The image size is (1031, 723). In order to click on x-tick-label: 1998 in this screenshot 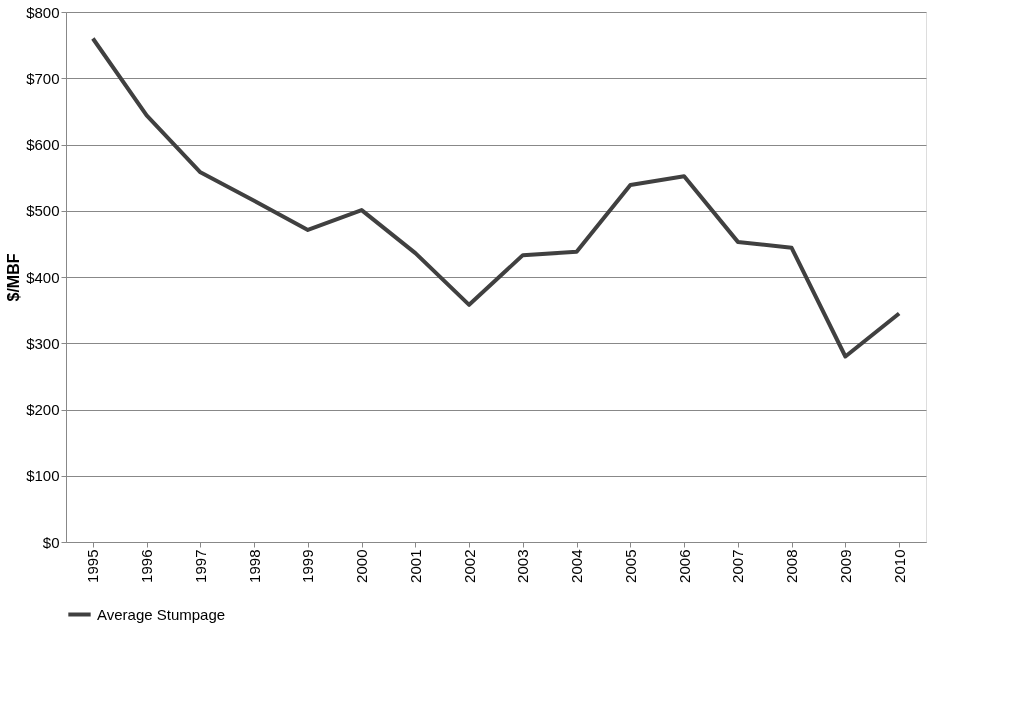, I will do `click(254, 566)`.